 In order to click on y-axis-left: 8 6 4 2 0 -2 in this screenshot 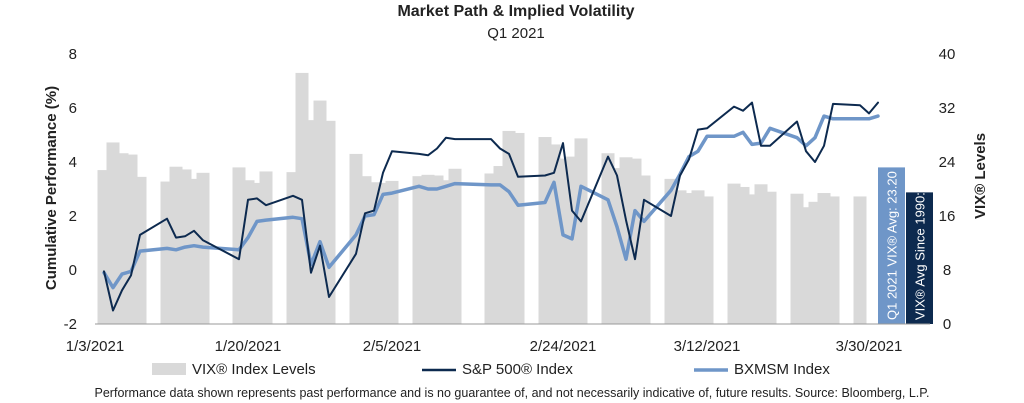, I will do `click(70, 189)`.